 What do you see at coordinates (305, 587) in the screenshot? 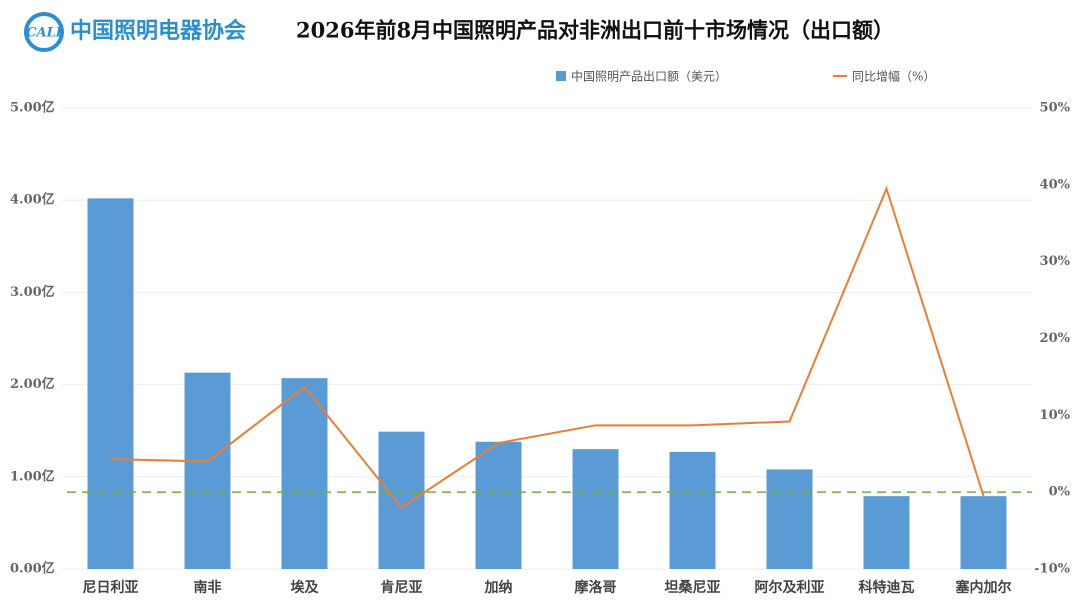
I see `x-tick-label: 埃及` at bounding box center [305, 587].